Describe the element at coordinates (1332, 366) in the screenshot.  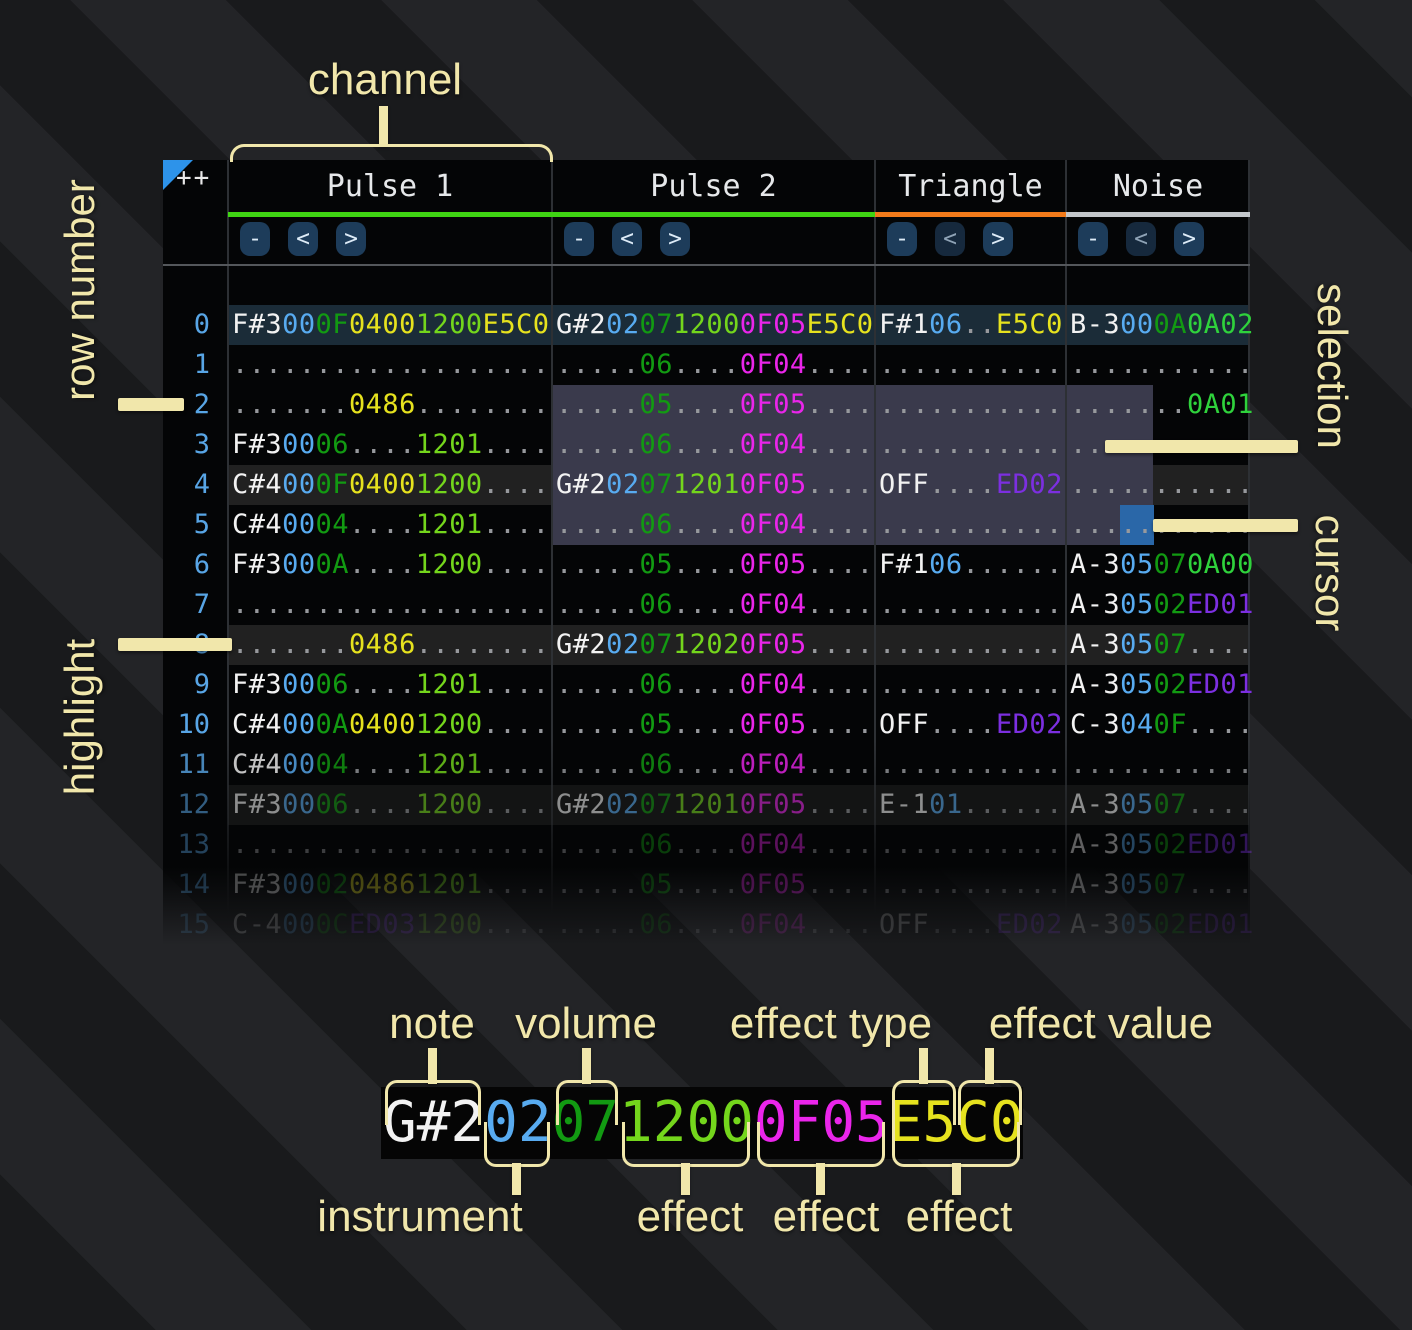
I see `selection-annotation-label: selection` at that location.